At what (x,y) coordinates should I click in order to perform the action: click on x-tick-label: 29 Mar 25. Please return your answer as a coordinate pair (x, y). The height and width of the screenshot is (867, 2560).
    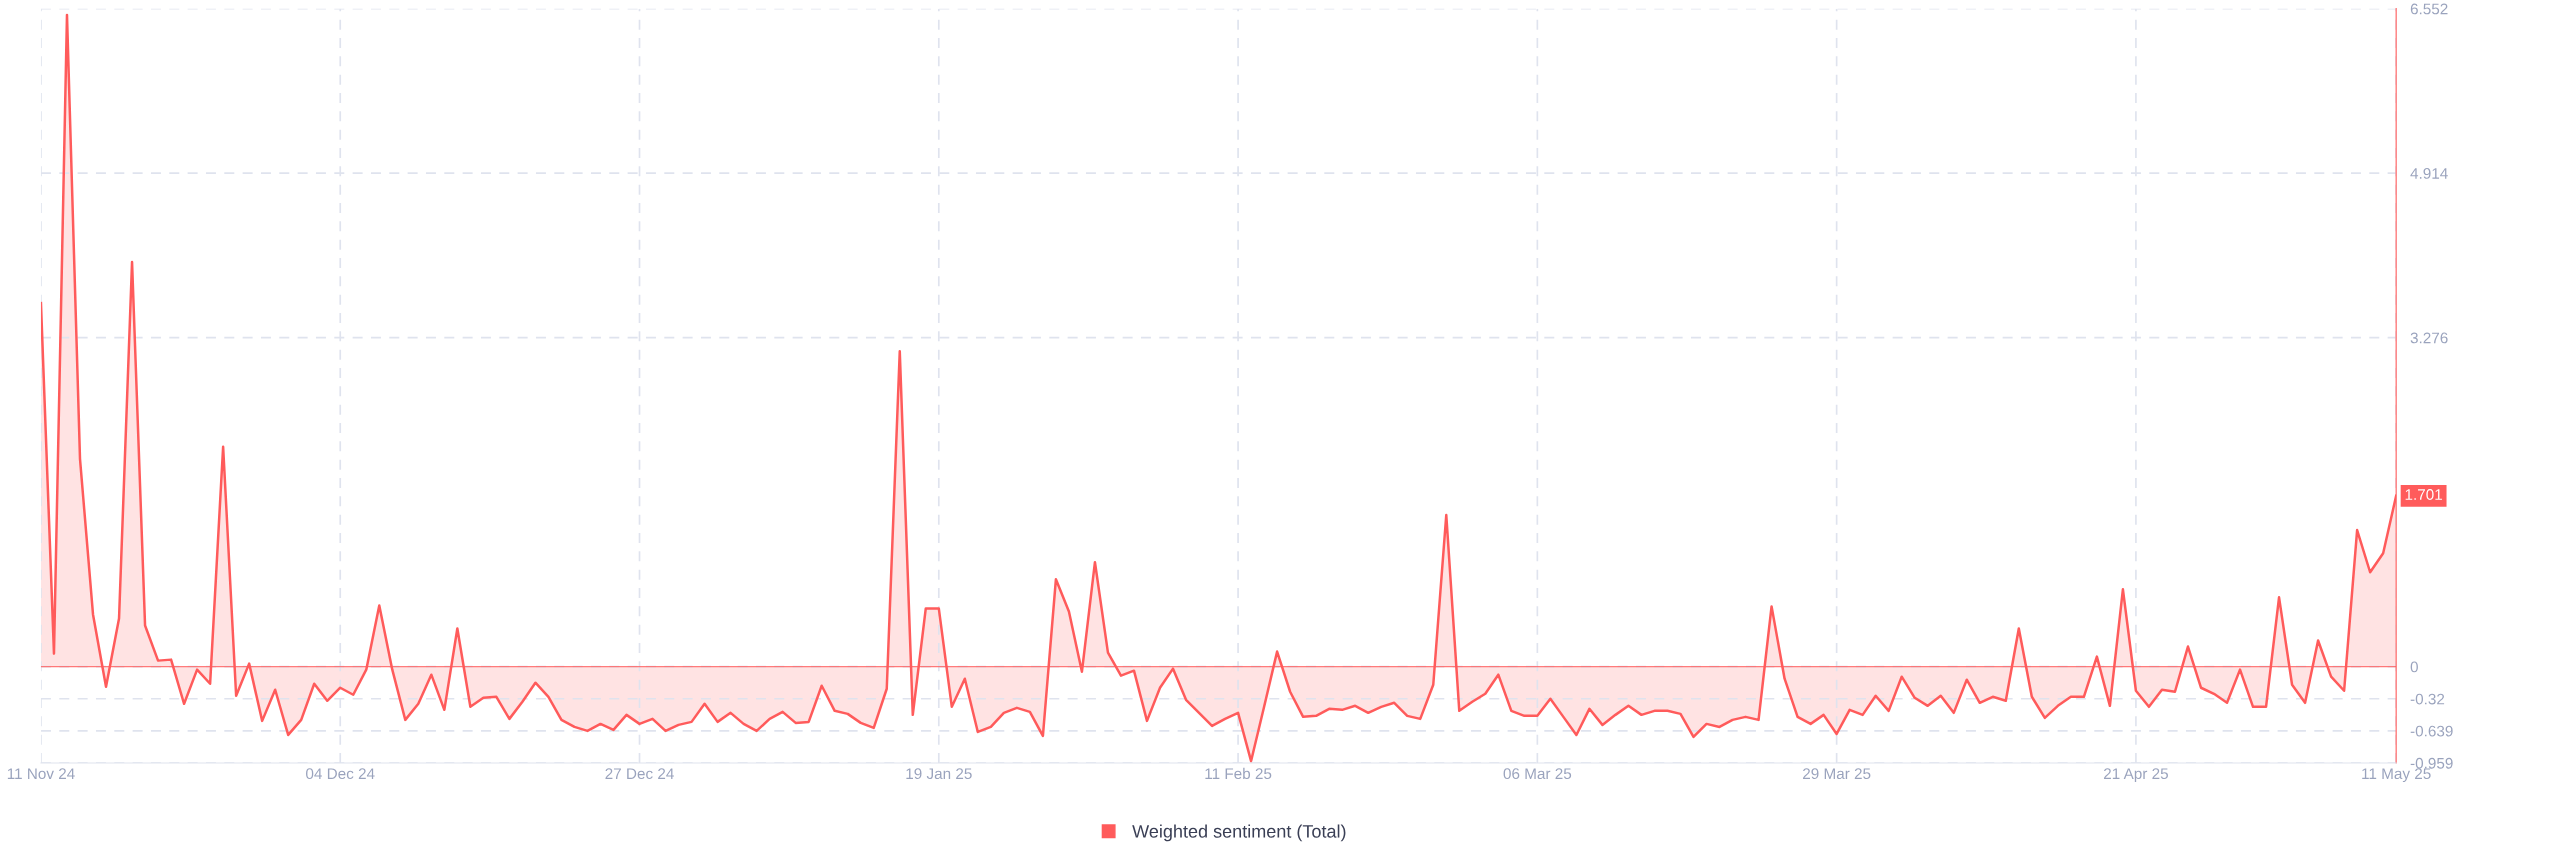
    Looking at the image, I should click on (1837, 774).